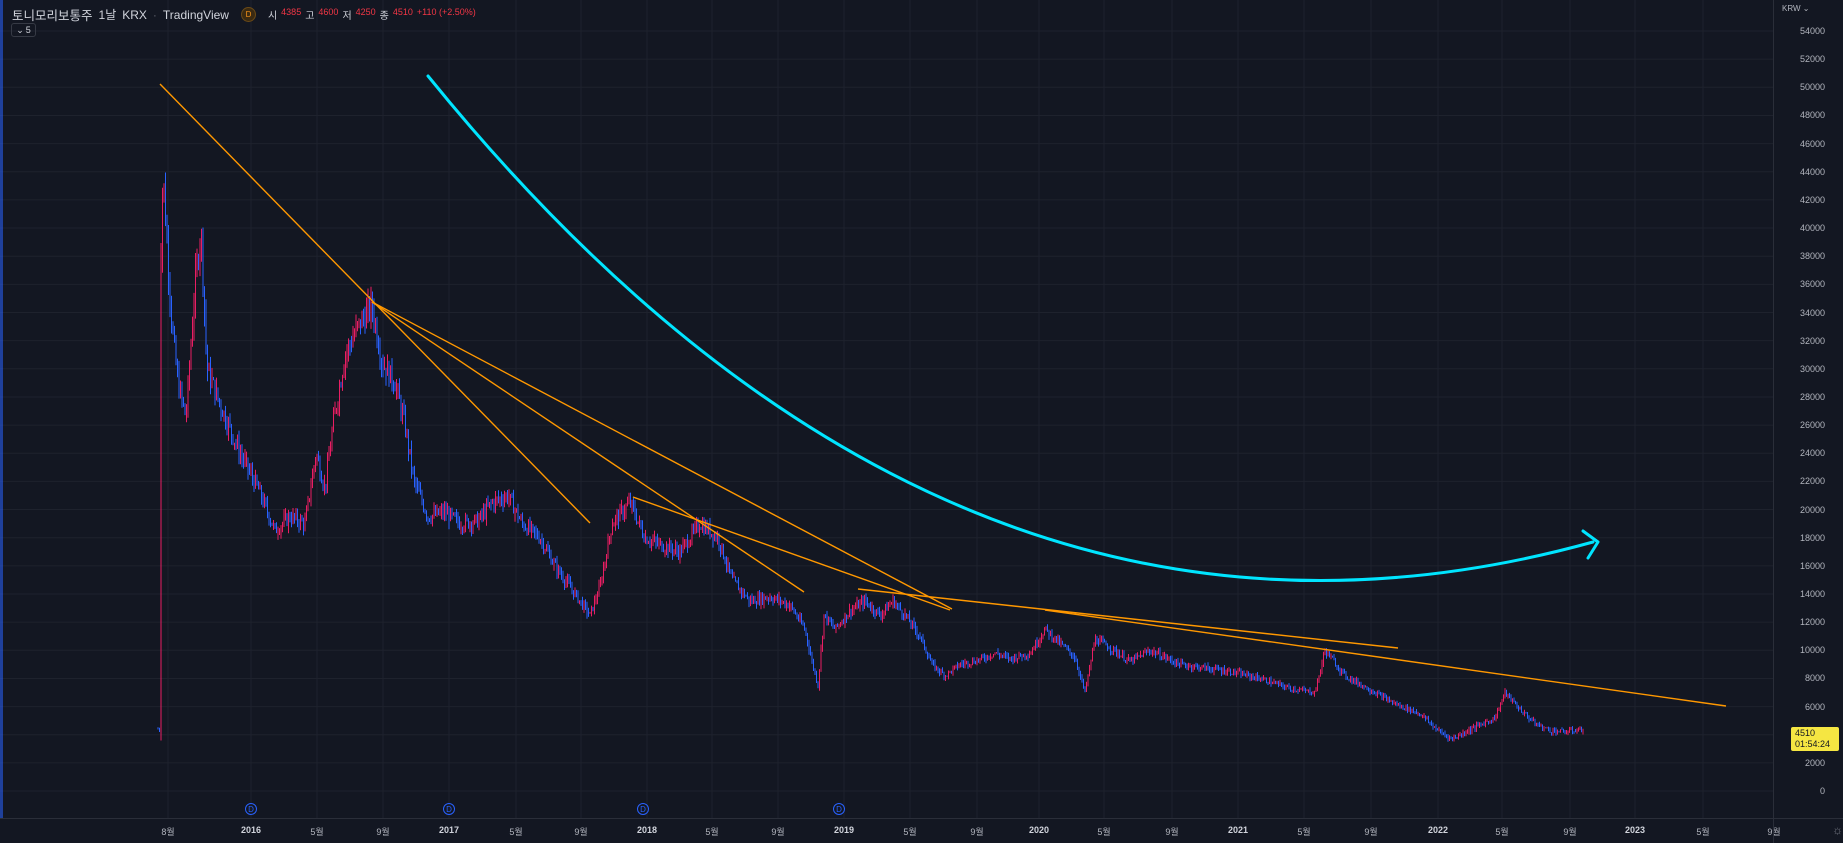 This screenshot has width=1843, height=843. I want to click on last-price-tag: 4510 01:54:24, so click(1815, 739).